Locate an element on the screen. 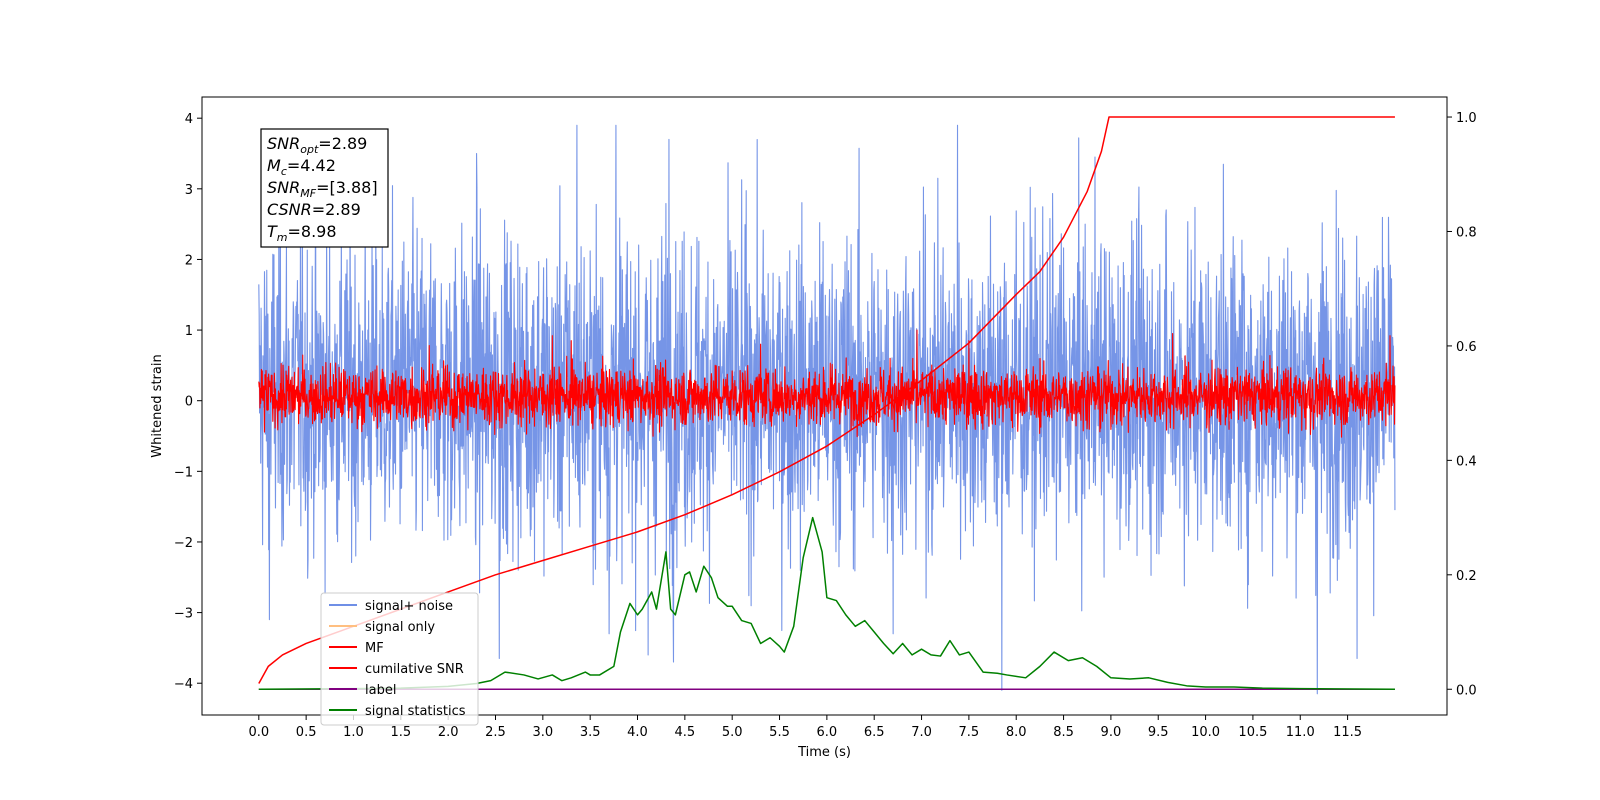 Image resolution: width=1600 pixels, height=800 pixels. legend-label: MF is located at coordinates (374, 648).